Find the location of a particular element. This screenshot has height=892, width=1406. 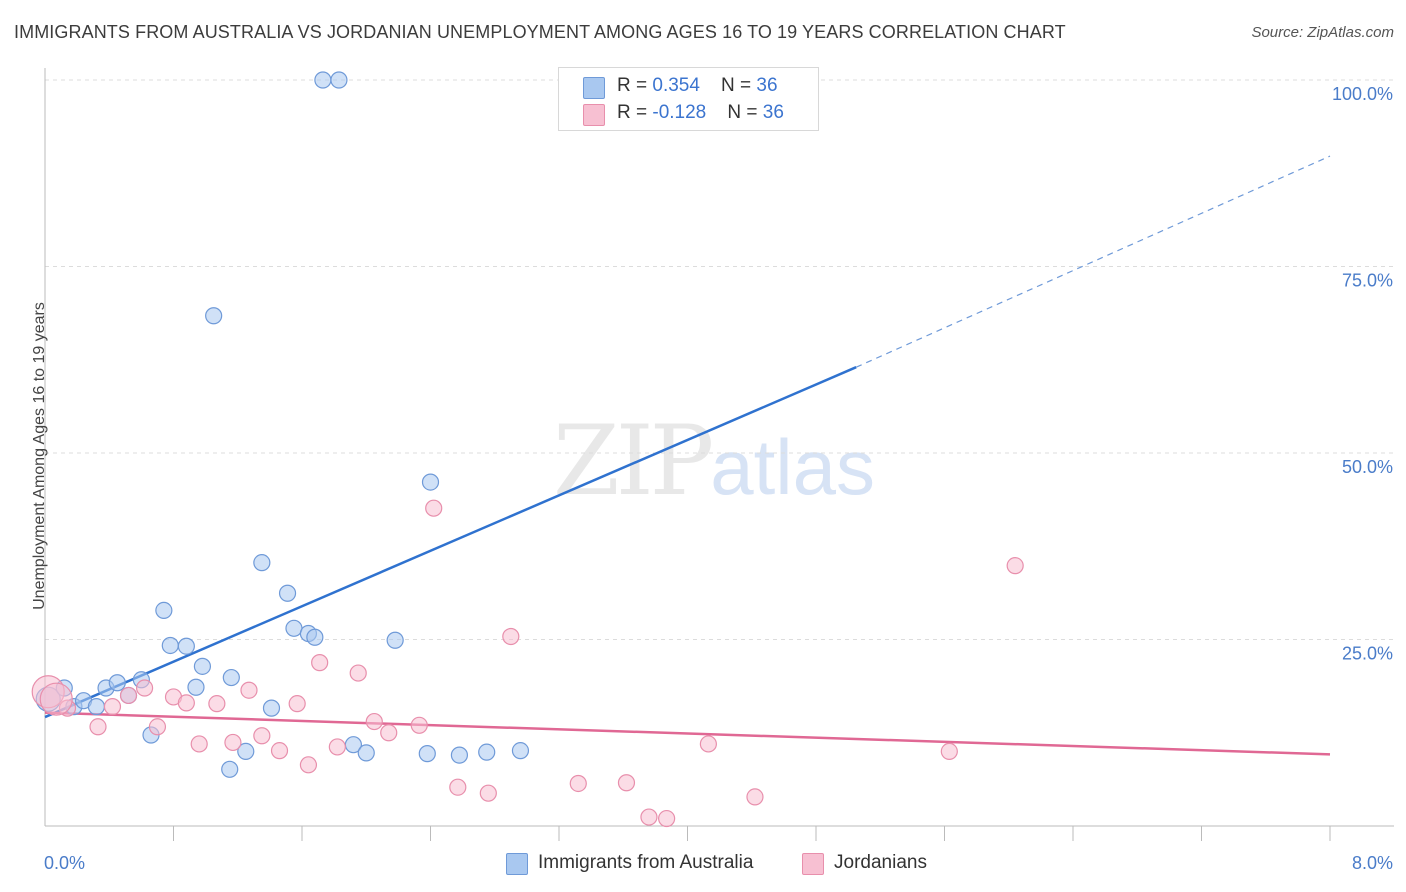

trendline-australia-extension is located at coordinates (1093, 261).